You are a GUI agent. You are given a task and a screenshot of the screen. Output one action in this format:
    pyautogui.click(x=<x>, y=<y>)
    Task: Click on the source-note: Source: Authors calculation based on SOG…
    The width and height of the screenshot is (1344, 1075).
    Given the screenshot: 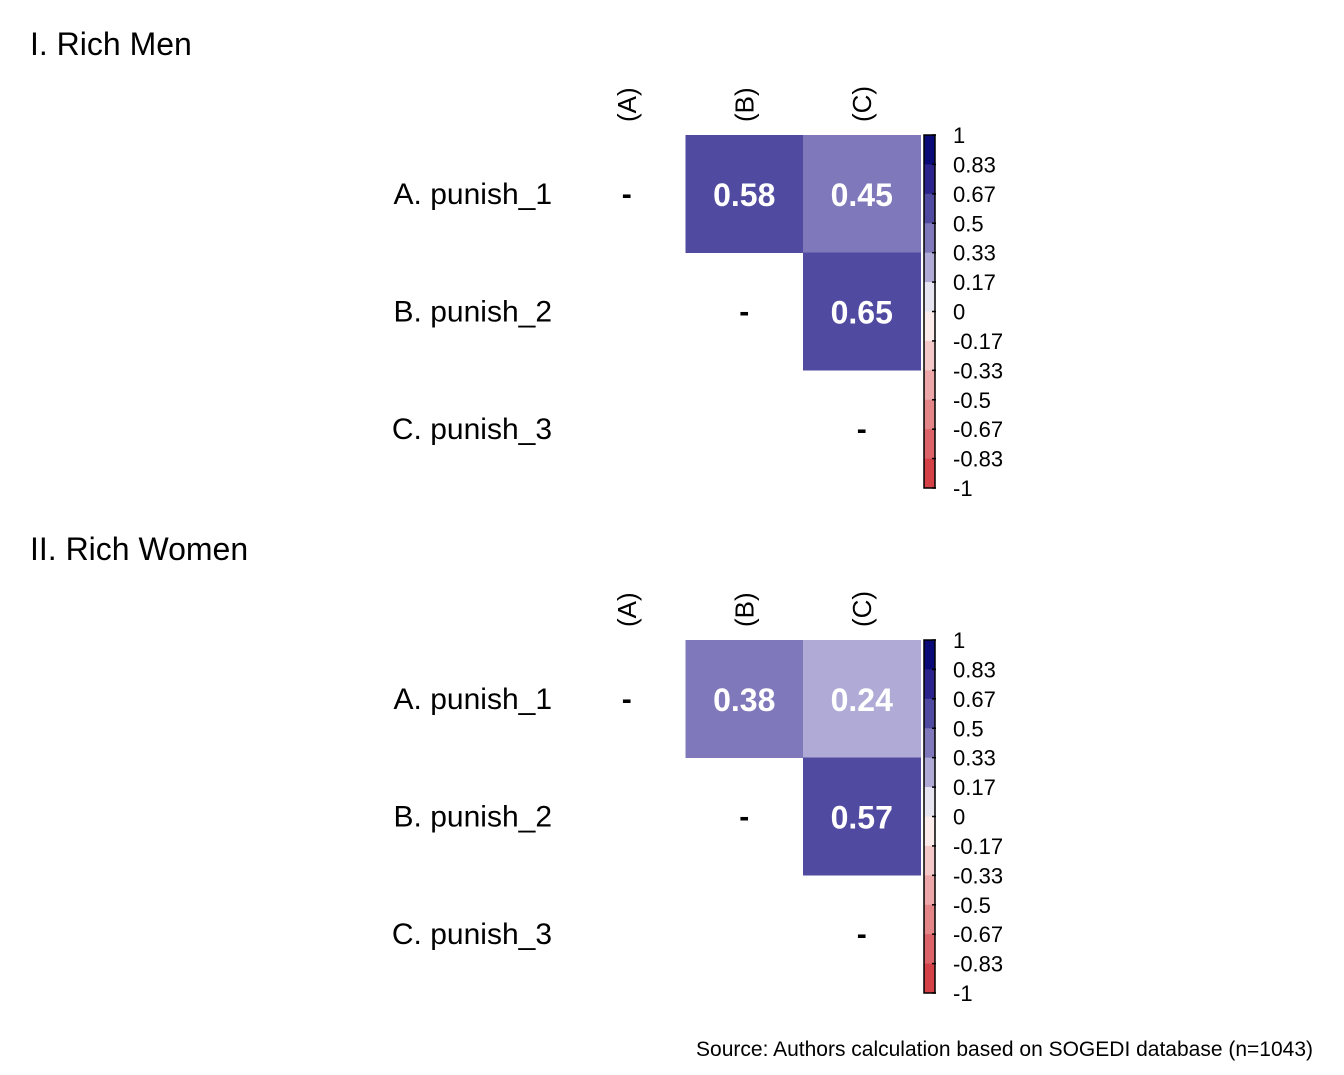 What is the action you would take?
    pyautogui.click(x=1004, y=1049)
    